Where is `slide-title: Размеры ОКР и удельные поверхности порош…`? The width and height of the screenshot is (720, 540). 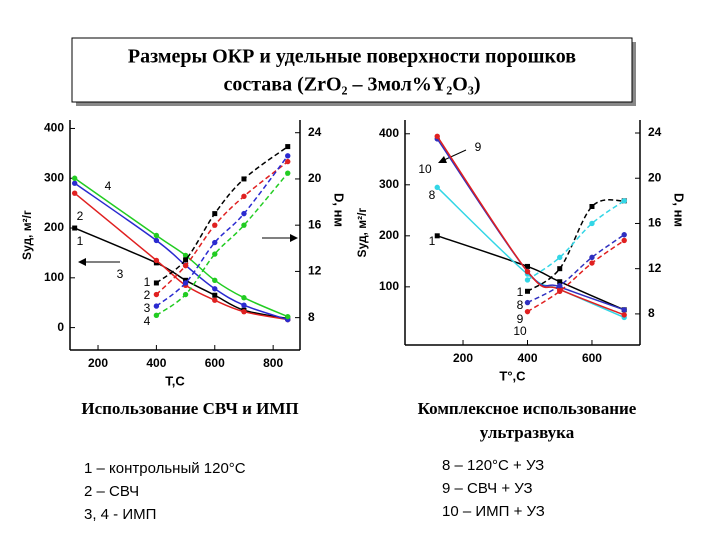
slide-title: Размеры ОКР и удельные поверхности порош… is located at coordinates (352, 57).